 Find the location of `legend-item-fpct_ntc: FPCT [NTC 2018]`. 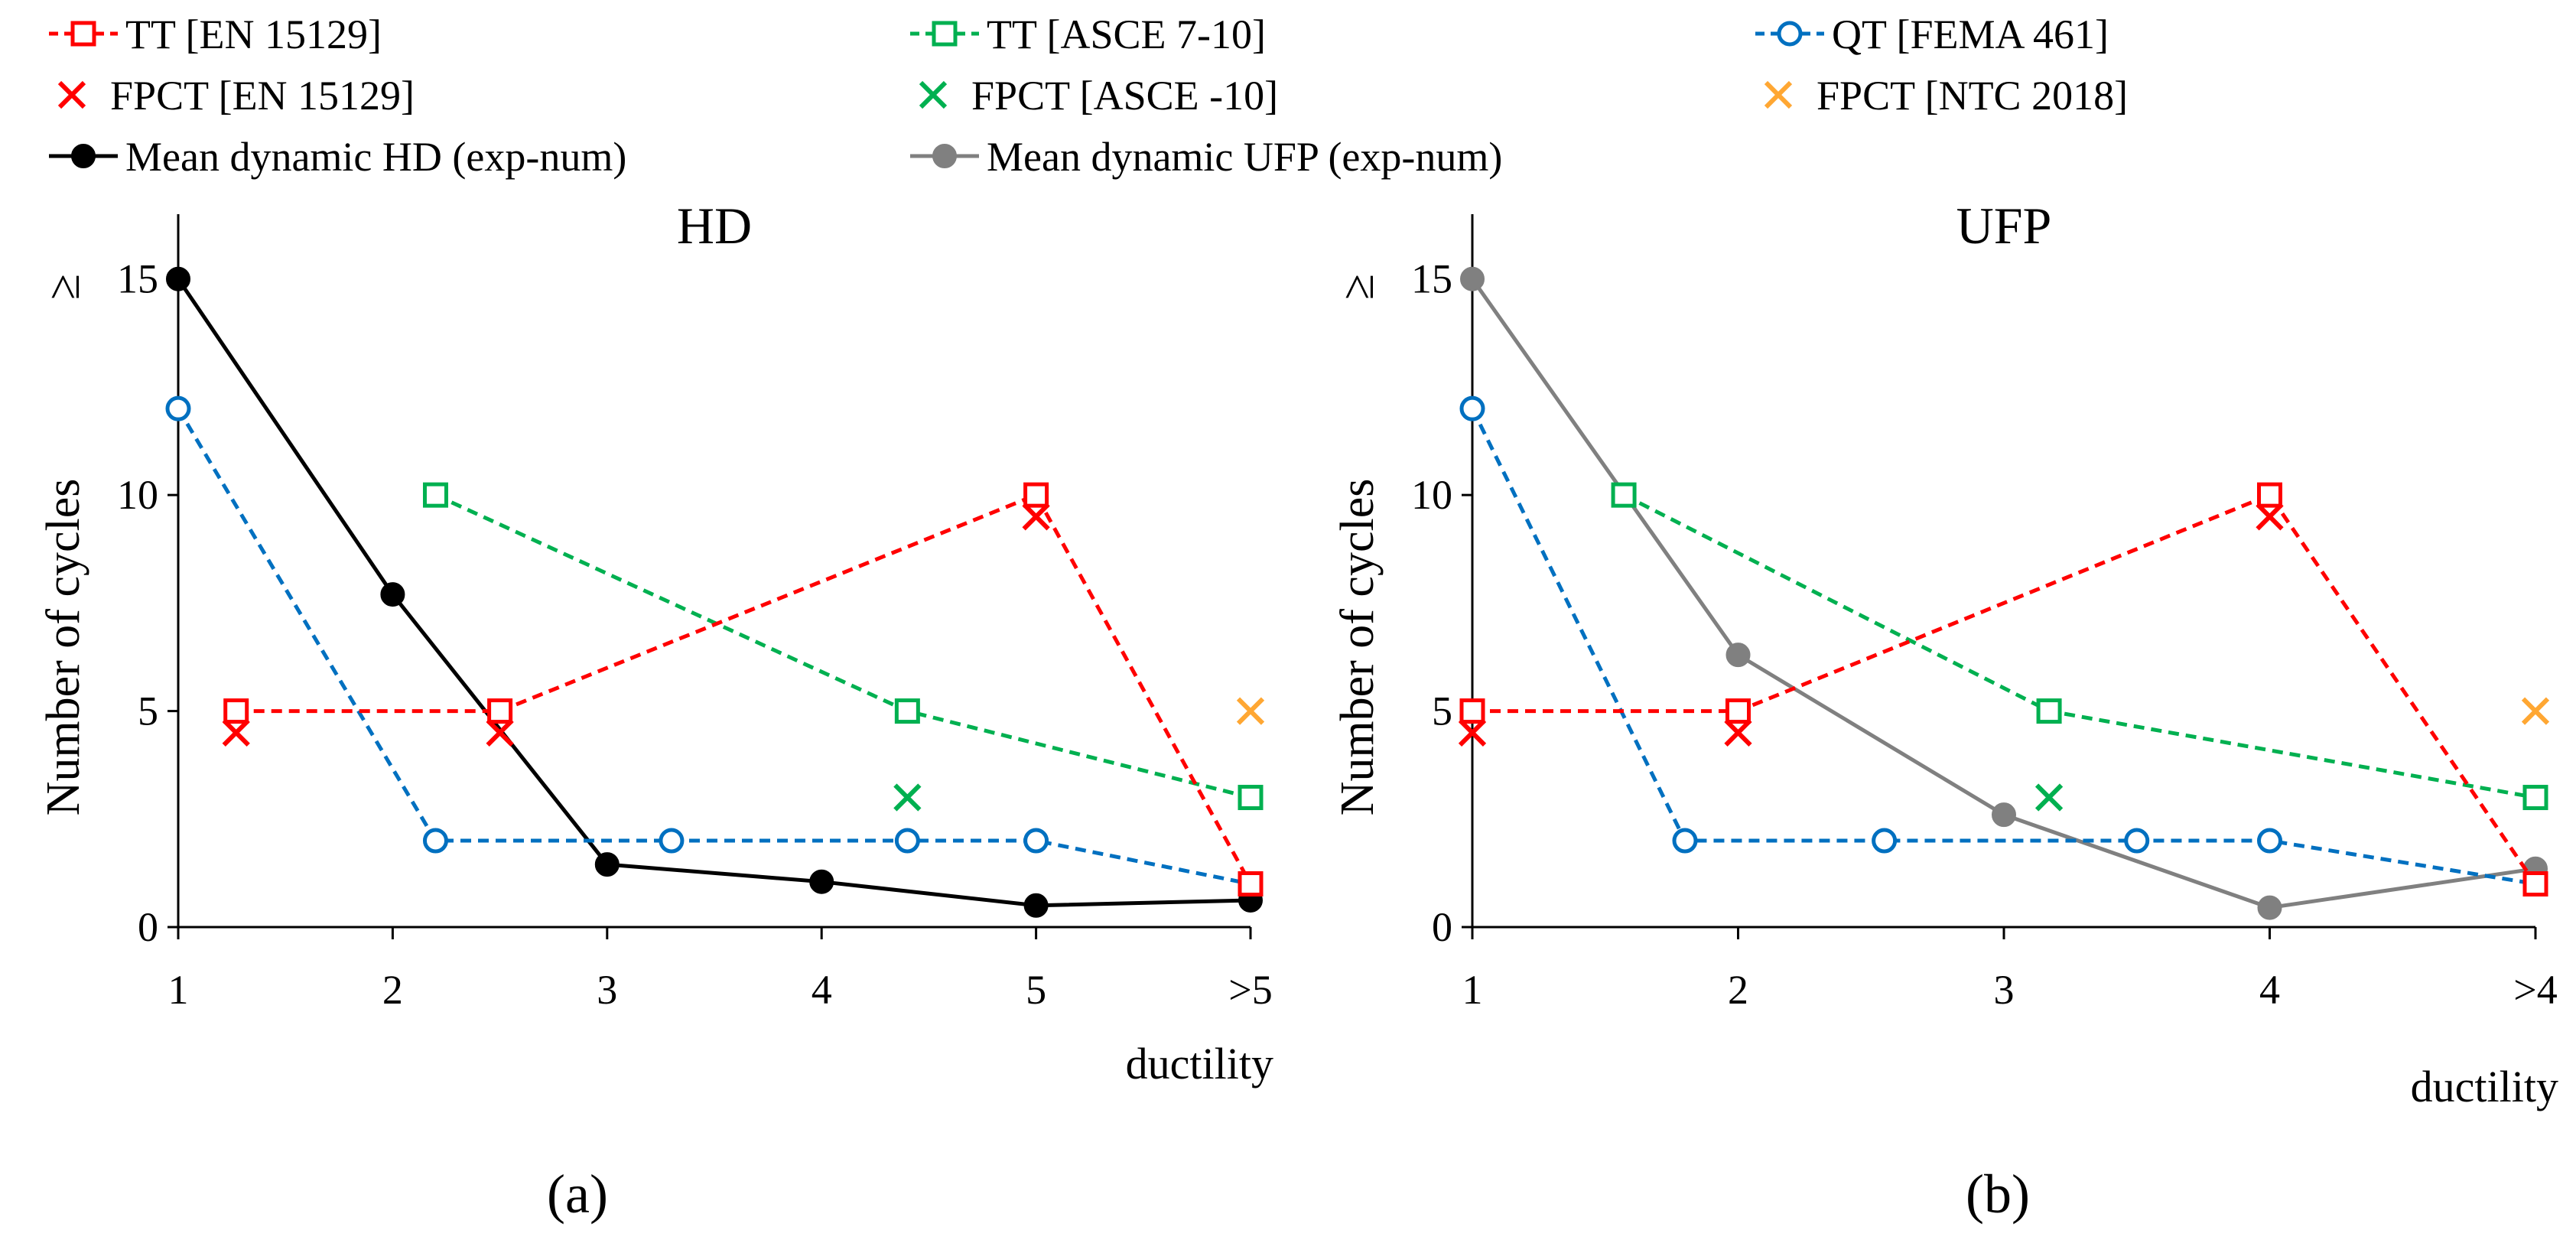

legend-item-fpct_ntc: FPCT [NTC 2018] is located at coordinates (1946, 96).